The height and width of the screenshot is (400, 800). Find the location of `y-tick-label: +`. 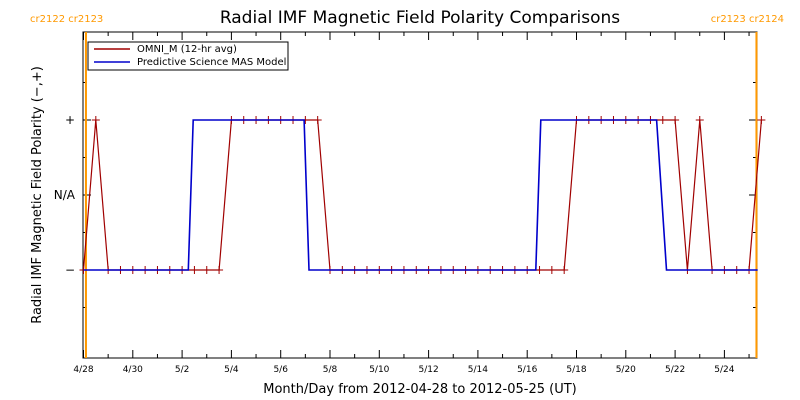

y-tick-label: + is located at coordinates (70, 120).